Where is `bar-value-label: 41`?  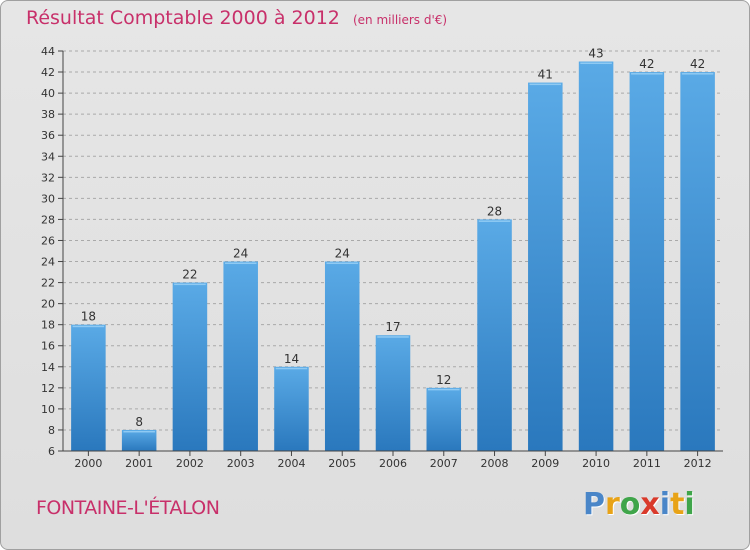 bar-value-label: 41 is located at coordinates (545, 75).